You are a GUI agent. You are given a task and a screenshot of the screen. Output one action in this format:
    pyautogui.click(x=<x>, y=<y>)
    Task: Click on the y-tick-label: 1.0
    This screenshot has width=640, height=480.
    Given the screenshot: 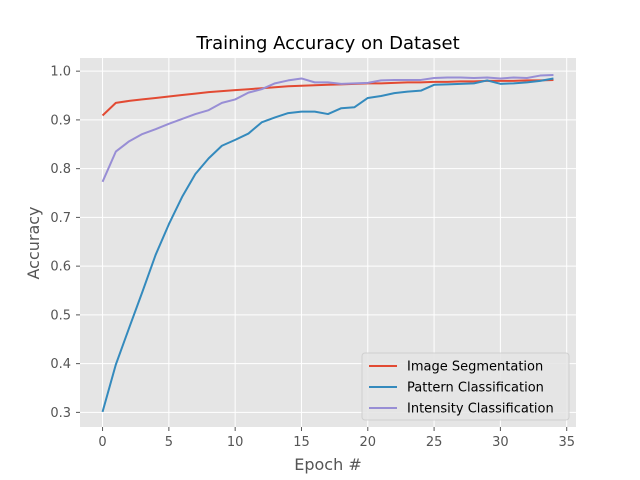 What is the action you would take?
    pyautogui.click(x=60, y=72)
    